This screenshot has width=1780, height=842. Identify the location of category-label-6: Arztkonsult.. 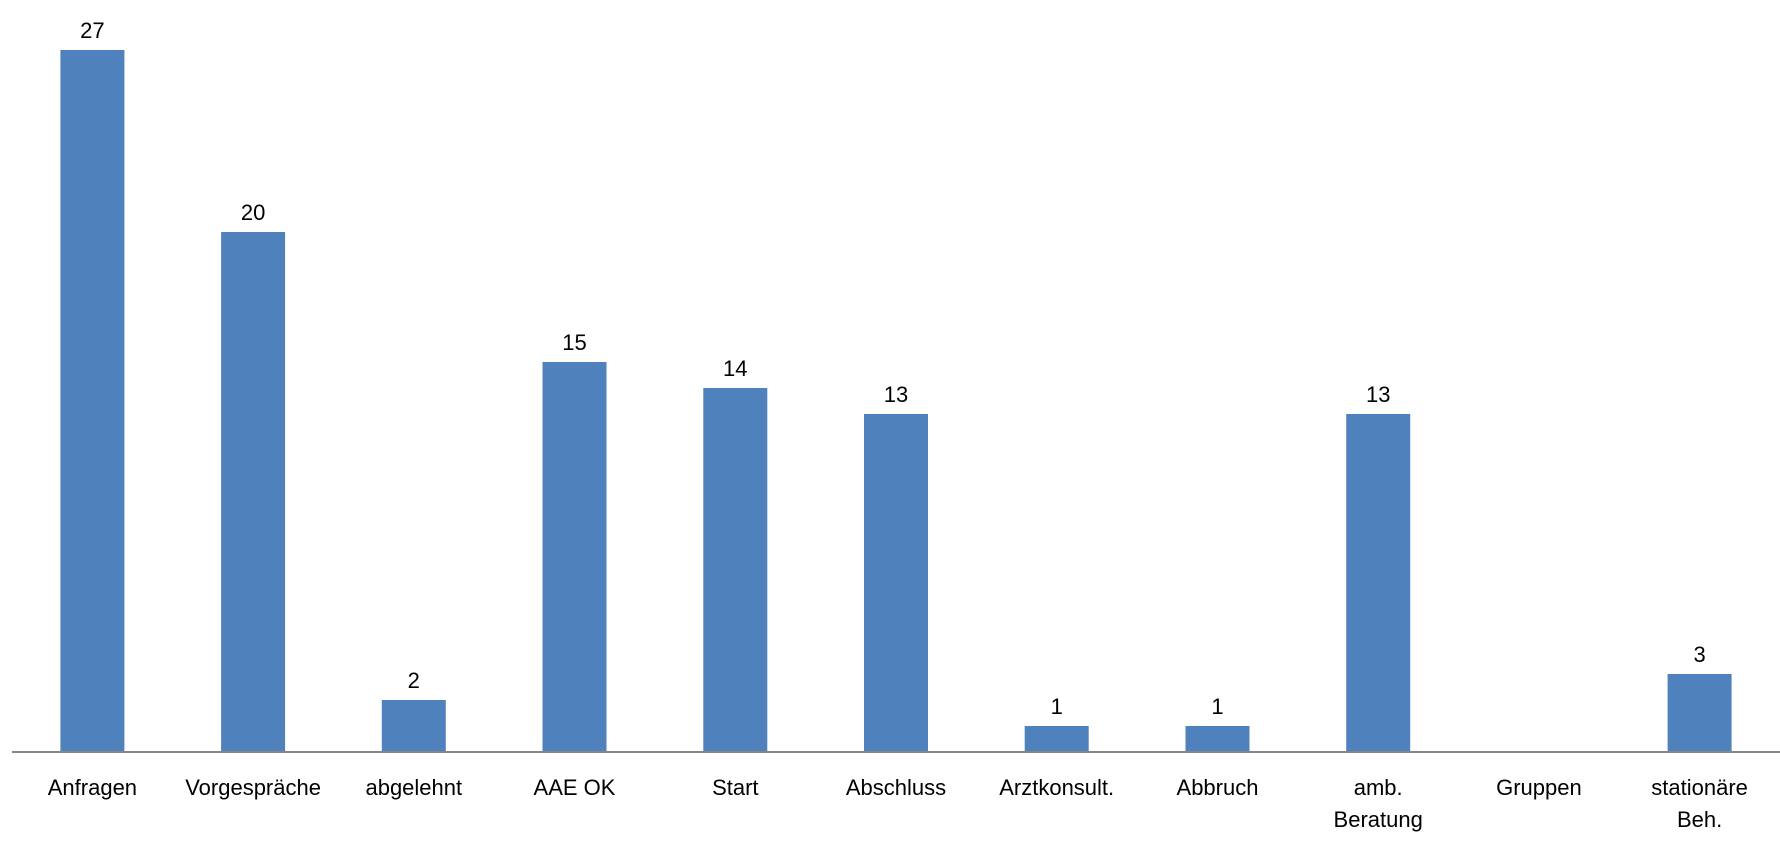
(1056, 787).